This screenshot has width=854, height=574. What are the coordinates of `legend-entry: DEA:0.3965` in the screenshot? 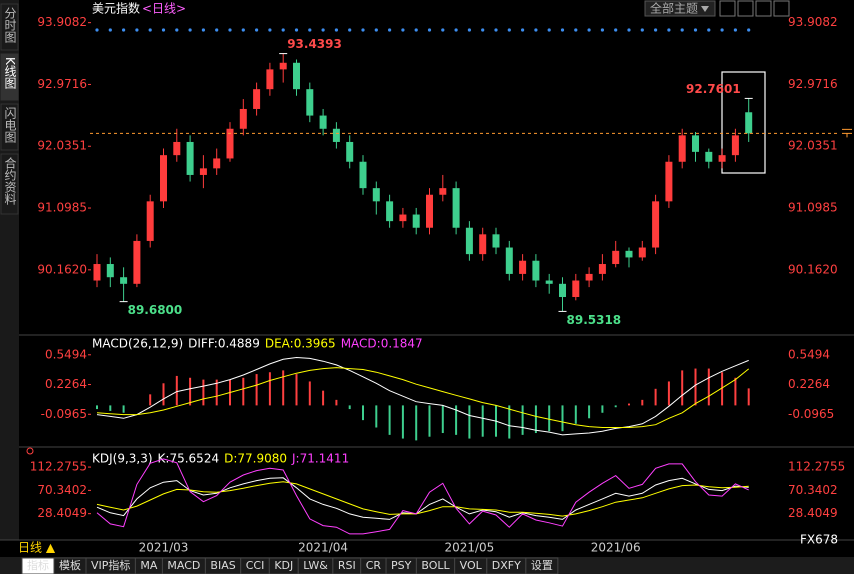 It's located at (300, 344).